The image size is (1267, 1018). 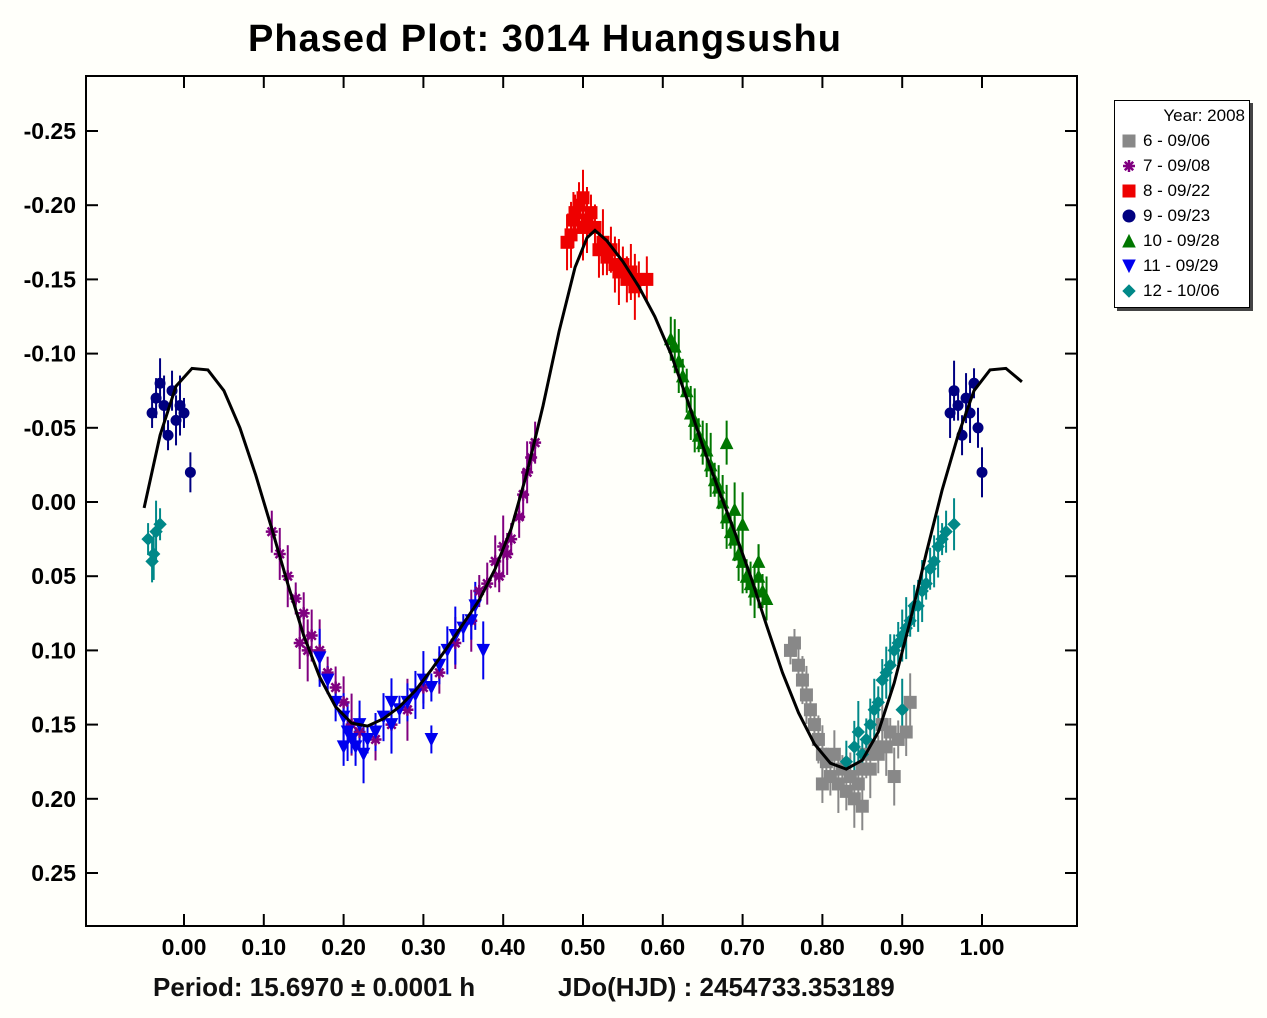 What do you see at coordinates (263, 947) in the screenshot?
I see `x-tick-label: 0.10` at bounding box center [263, 947].